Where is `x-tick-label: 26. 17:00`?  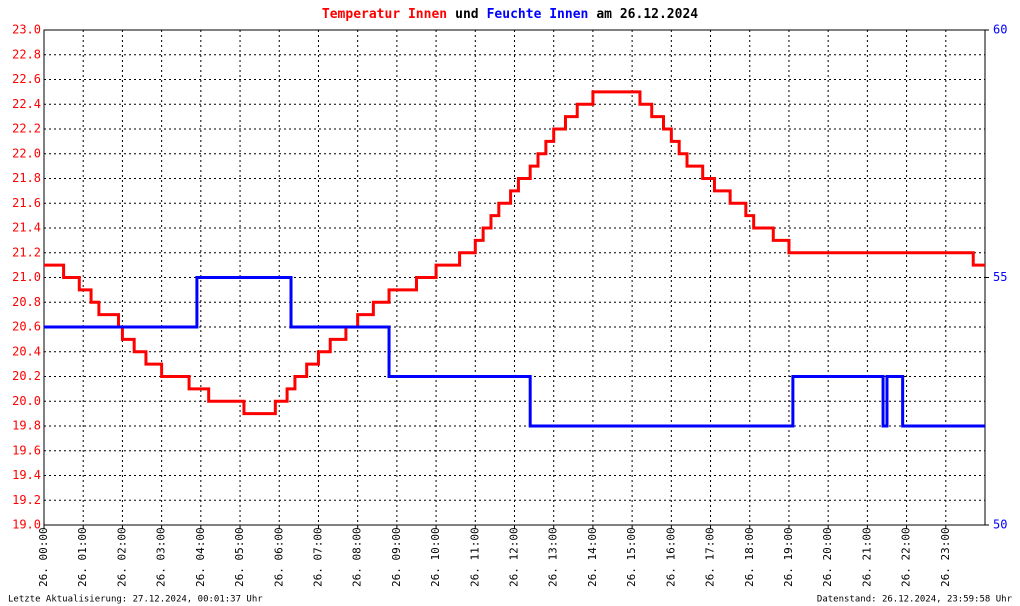 x-tick-label: 26. 17:00 is located at coordinates (710, 557).